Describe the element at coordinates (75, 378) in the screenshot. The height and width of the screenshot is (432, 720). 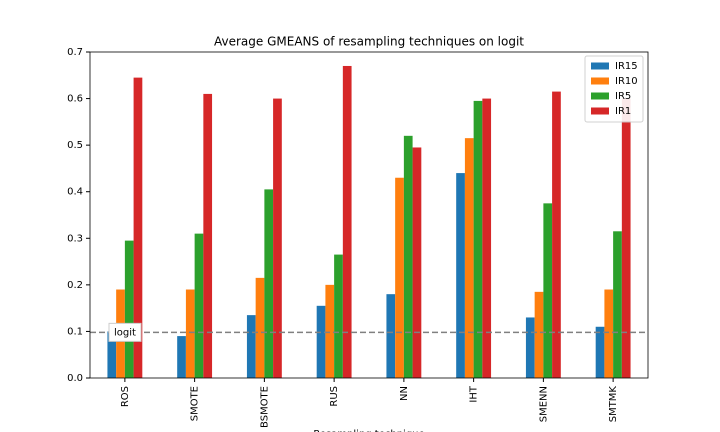
I see `y-tick-label: 0.0` at that location.